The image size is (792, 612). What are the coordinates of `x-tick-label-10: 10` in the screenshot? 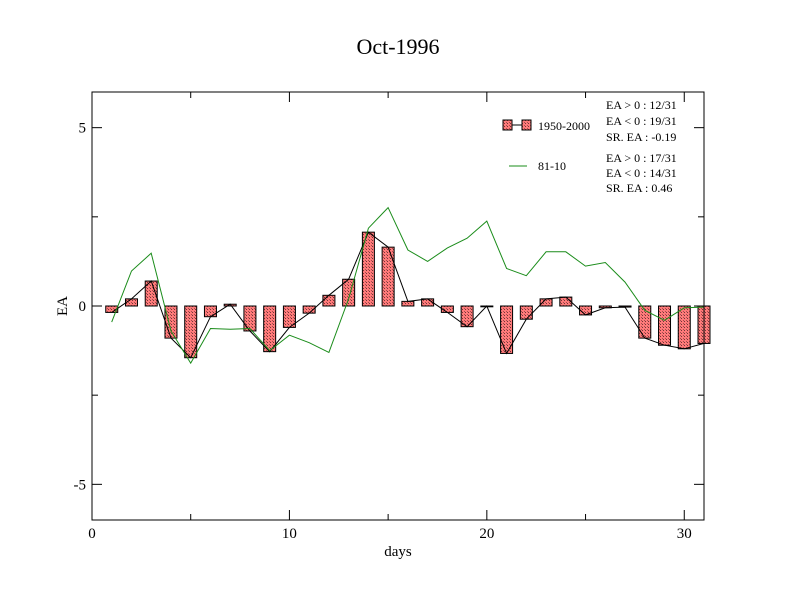 It's located at (289, 534).